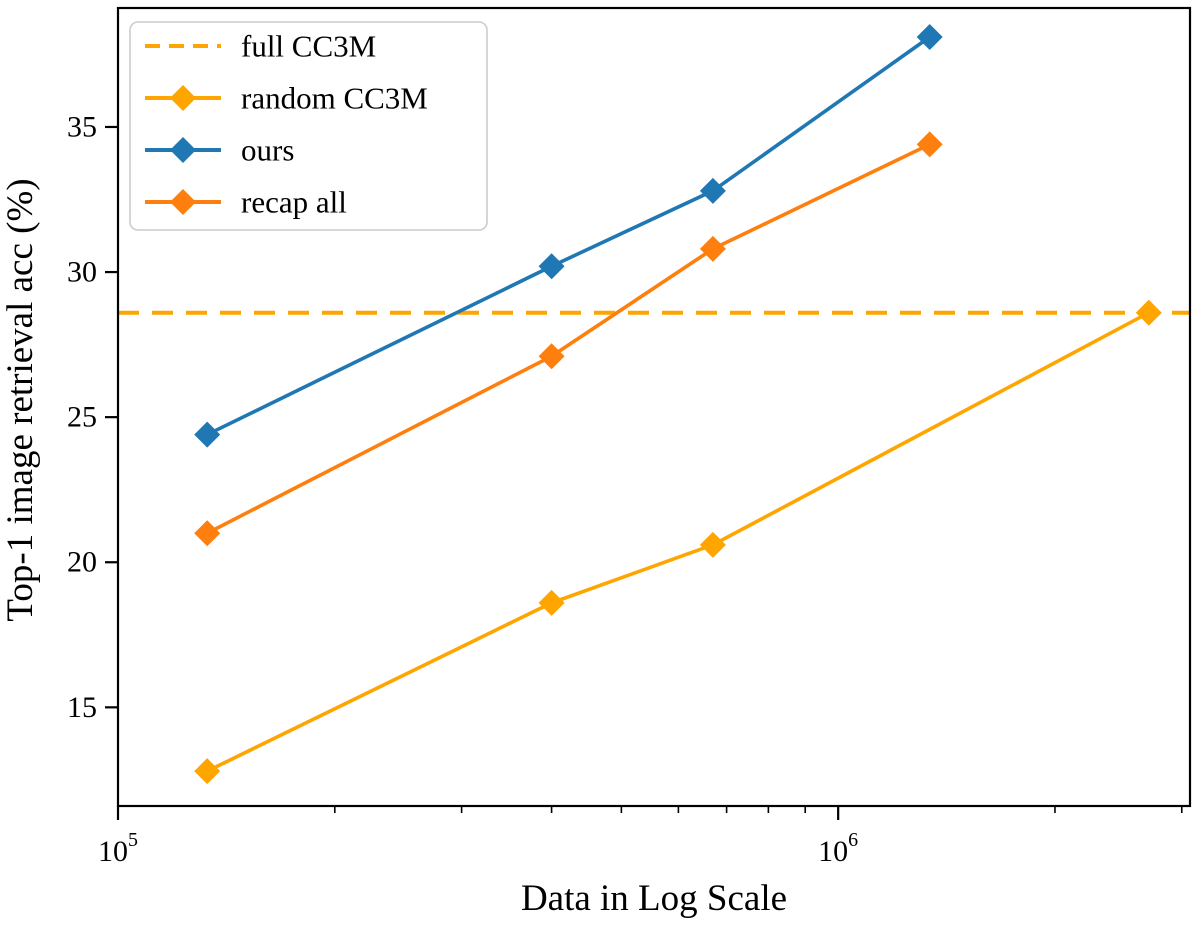 This screenshot has width=1200, height=929. What do you see at coordinates (334, 98) in the screenshot?
I see `legend-label-random-cc3m: random CC3M` at bounding box center [334, 98].